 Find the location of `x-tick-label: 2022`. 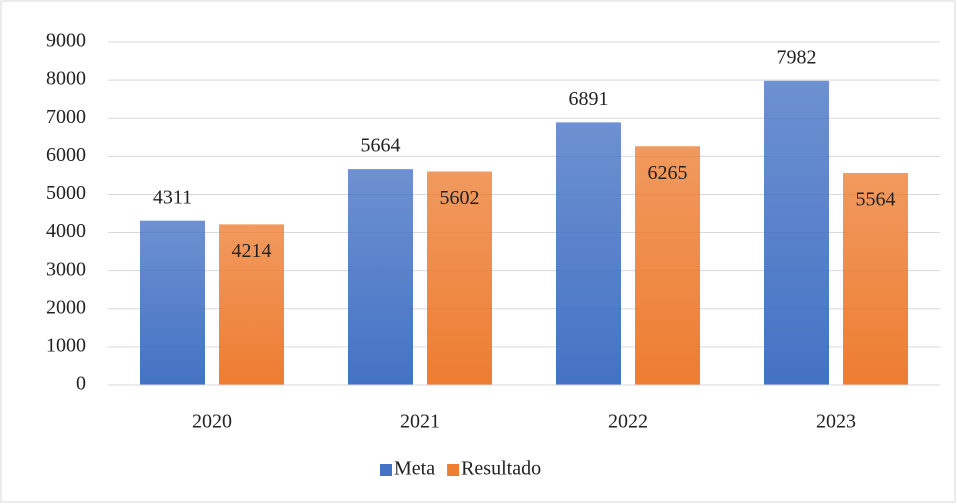

x-tick-label: 2022 is located at coordinates (628, 422).